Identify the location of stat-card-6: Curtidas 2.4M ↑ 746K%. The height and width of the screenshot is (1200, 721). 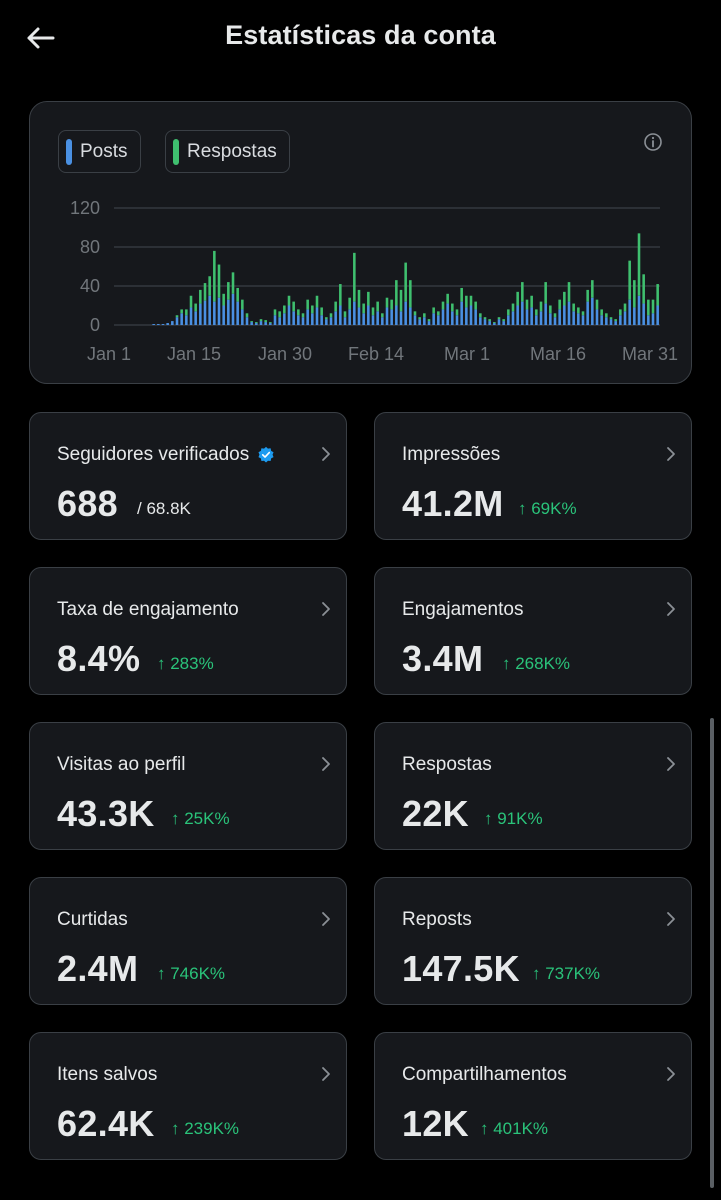
(188, 941).